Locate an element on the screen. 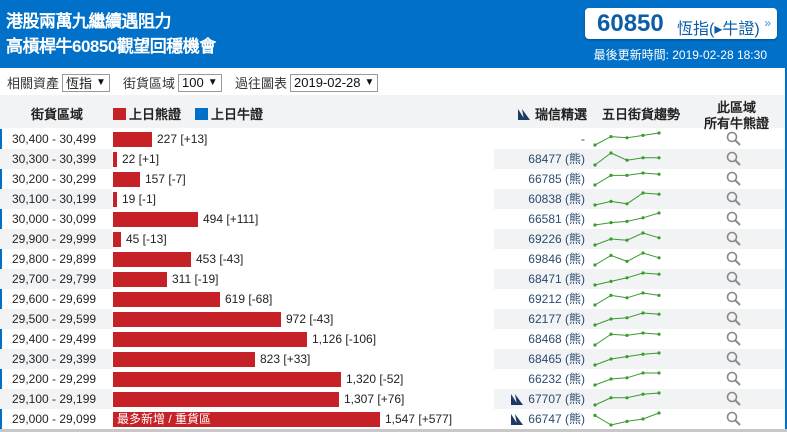  cs-pick-link: 60838 (熊) is located at coordinates (292, 199).